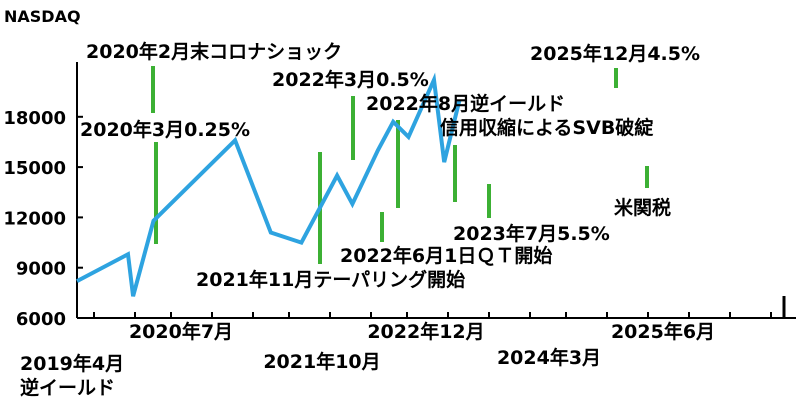  What do you see at coordinates (330, 279) in the screenshot?
I see `annotation-label: 2021年11月テーパリング開始` at bounding box center [330, 279].